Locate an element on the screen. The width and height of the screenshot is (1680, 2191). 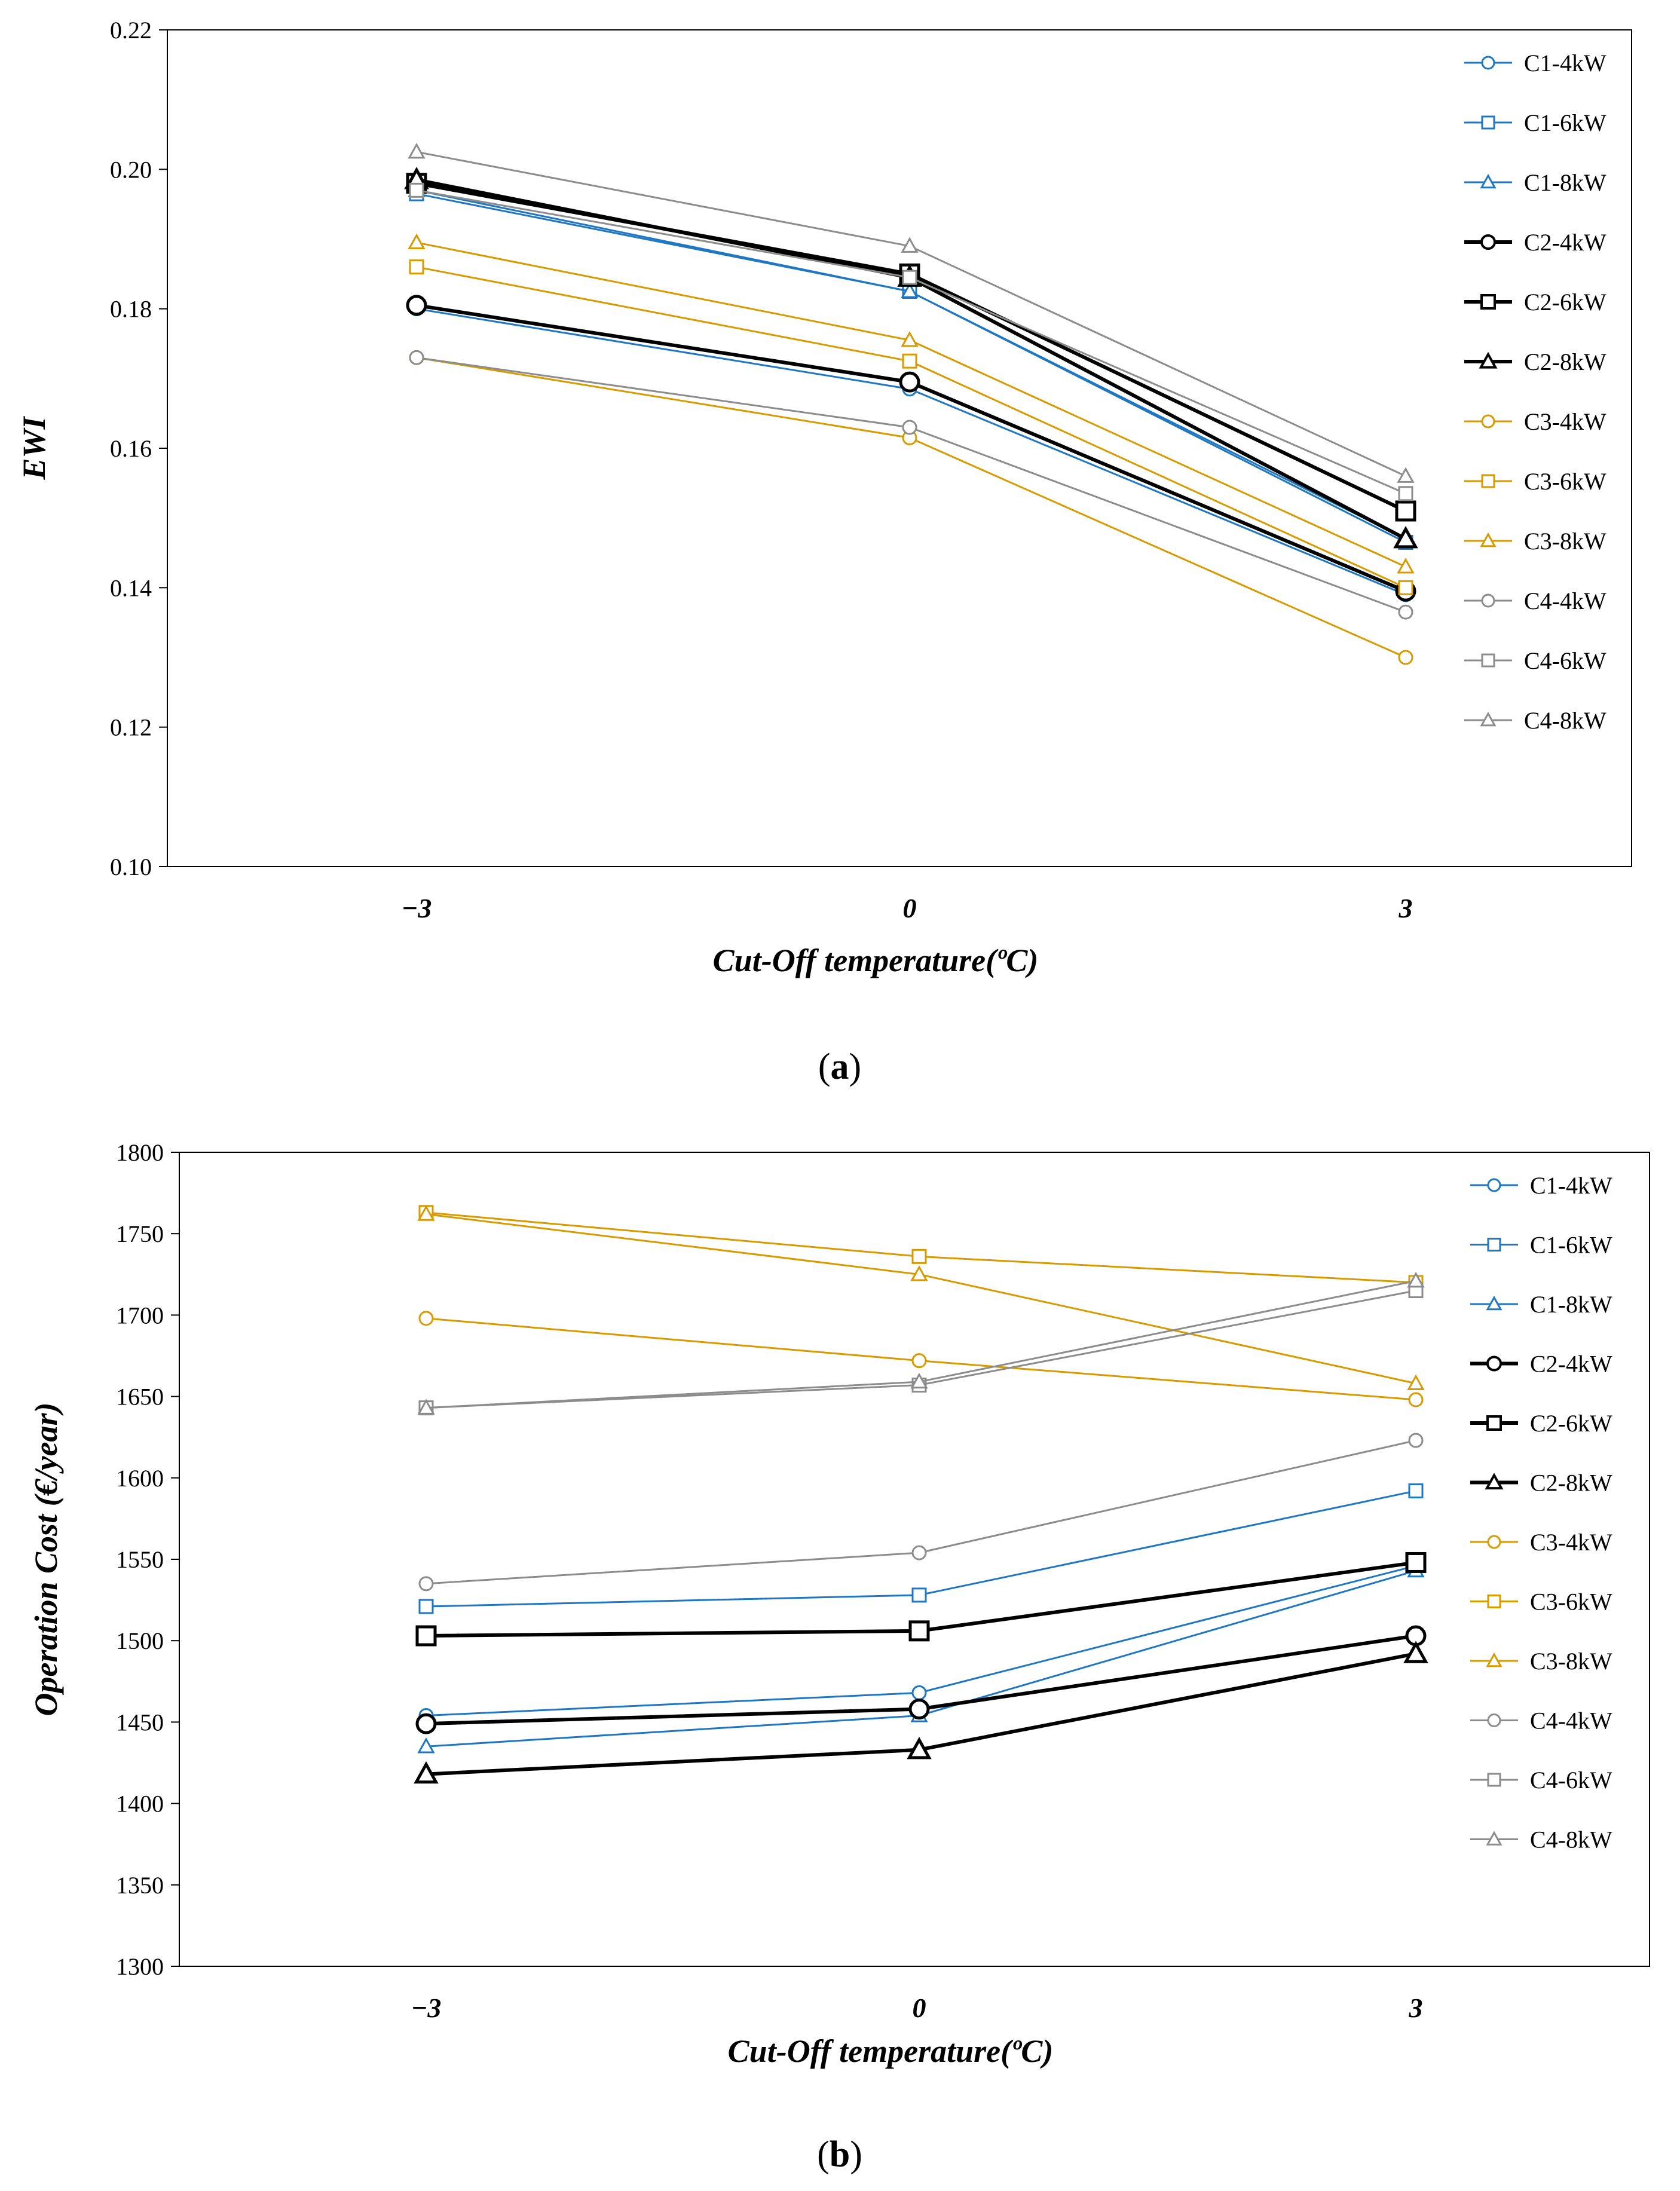
panel-caption: (a) is located at coordinates (840, 1066).